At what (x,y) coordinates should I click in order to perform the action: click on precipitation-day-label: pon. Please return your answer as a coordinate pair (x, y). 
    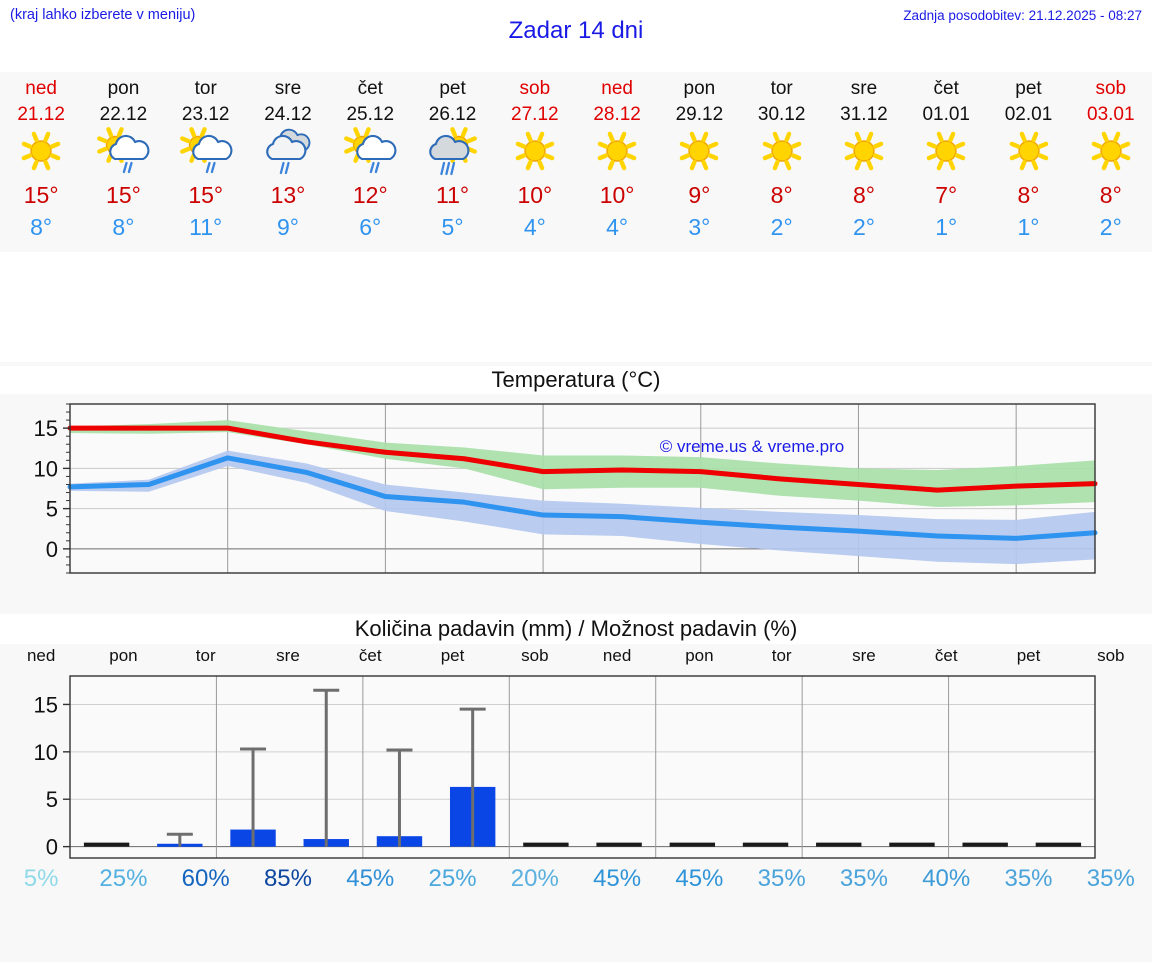
    Looking at the image, I should click on (699, 655).